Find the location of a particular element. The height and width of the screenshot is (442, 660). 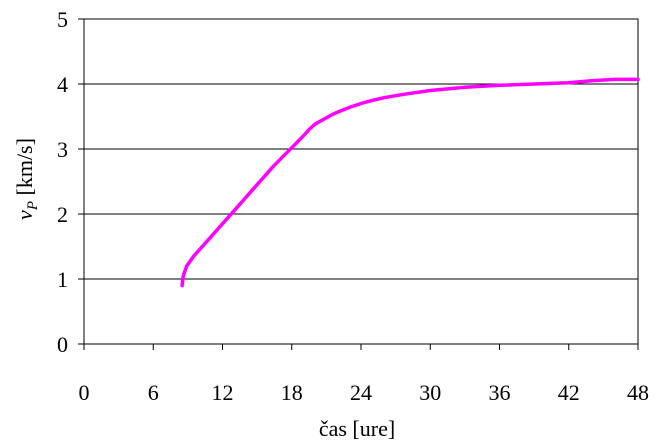

y-axis-label-main: v is located at coordinates (24, 215).